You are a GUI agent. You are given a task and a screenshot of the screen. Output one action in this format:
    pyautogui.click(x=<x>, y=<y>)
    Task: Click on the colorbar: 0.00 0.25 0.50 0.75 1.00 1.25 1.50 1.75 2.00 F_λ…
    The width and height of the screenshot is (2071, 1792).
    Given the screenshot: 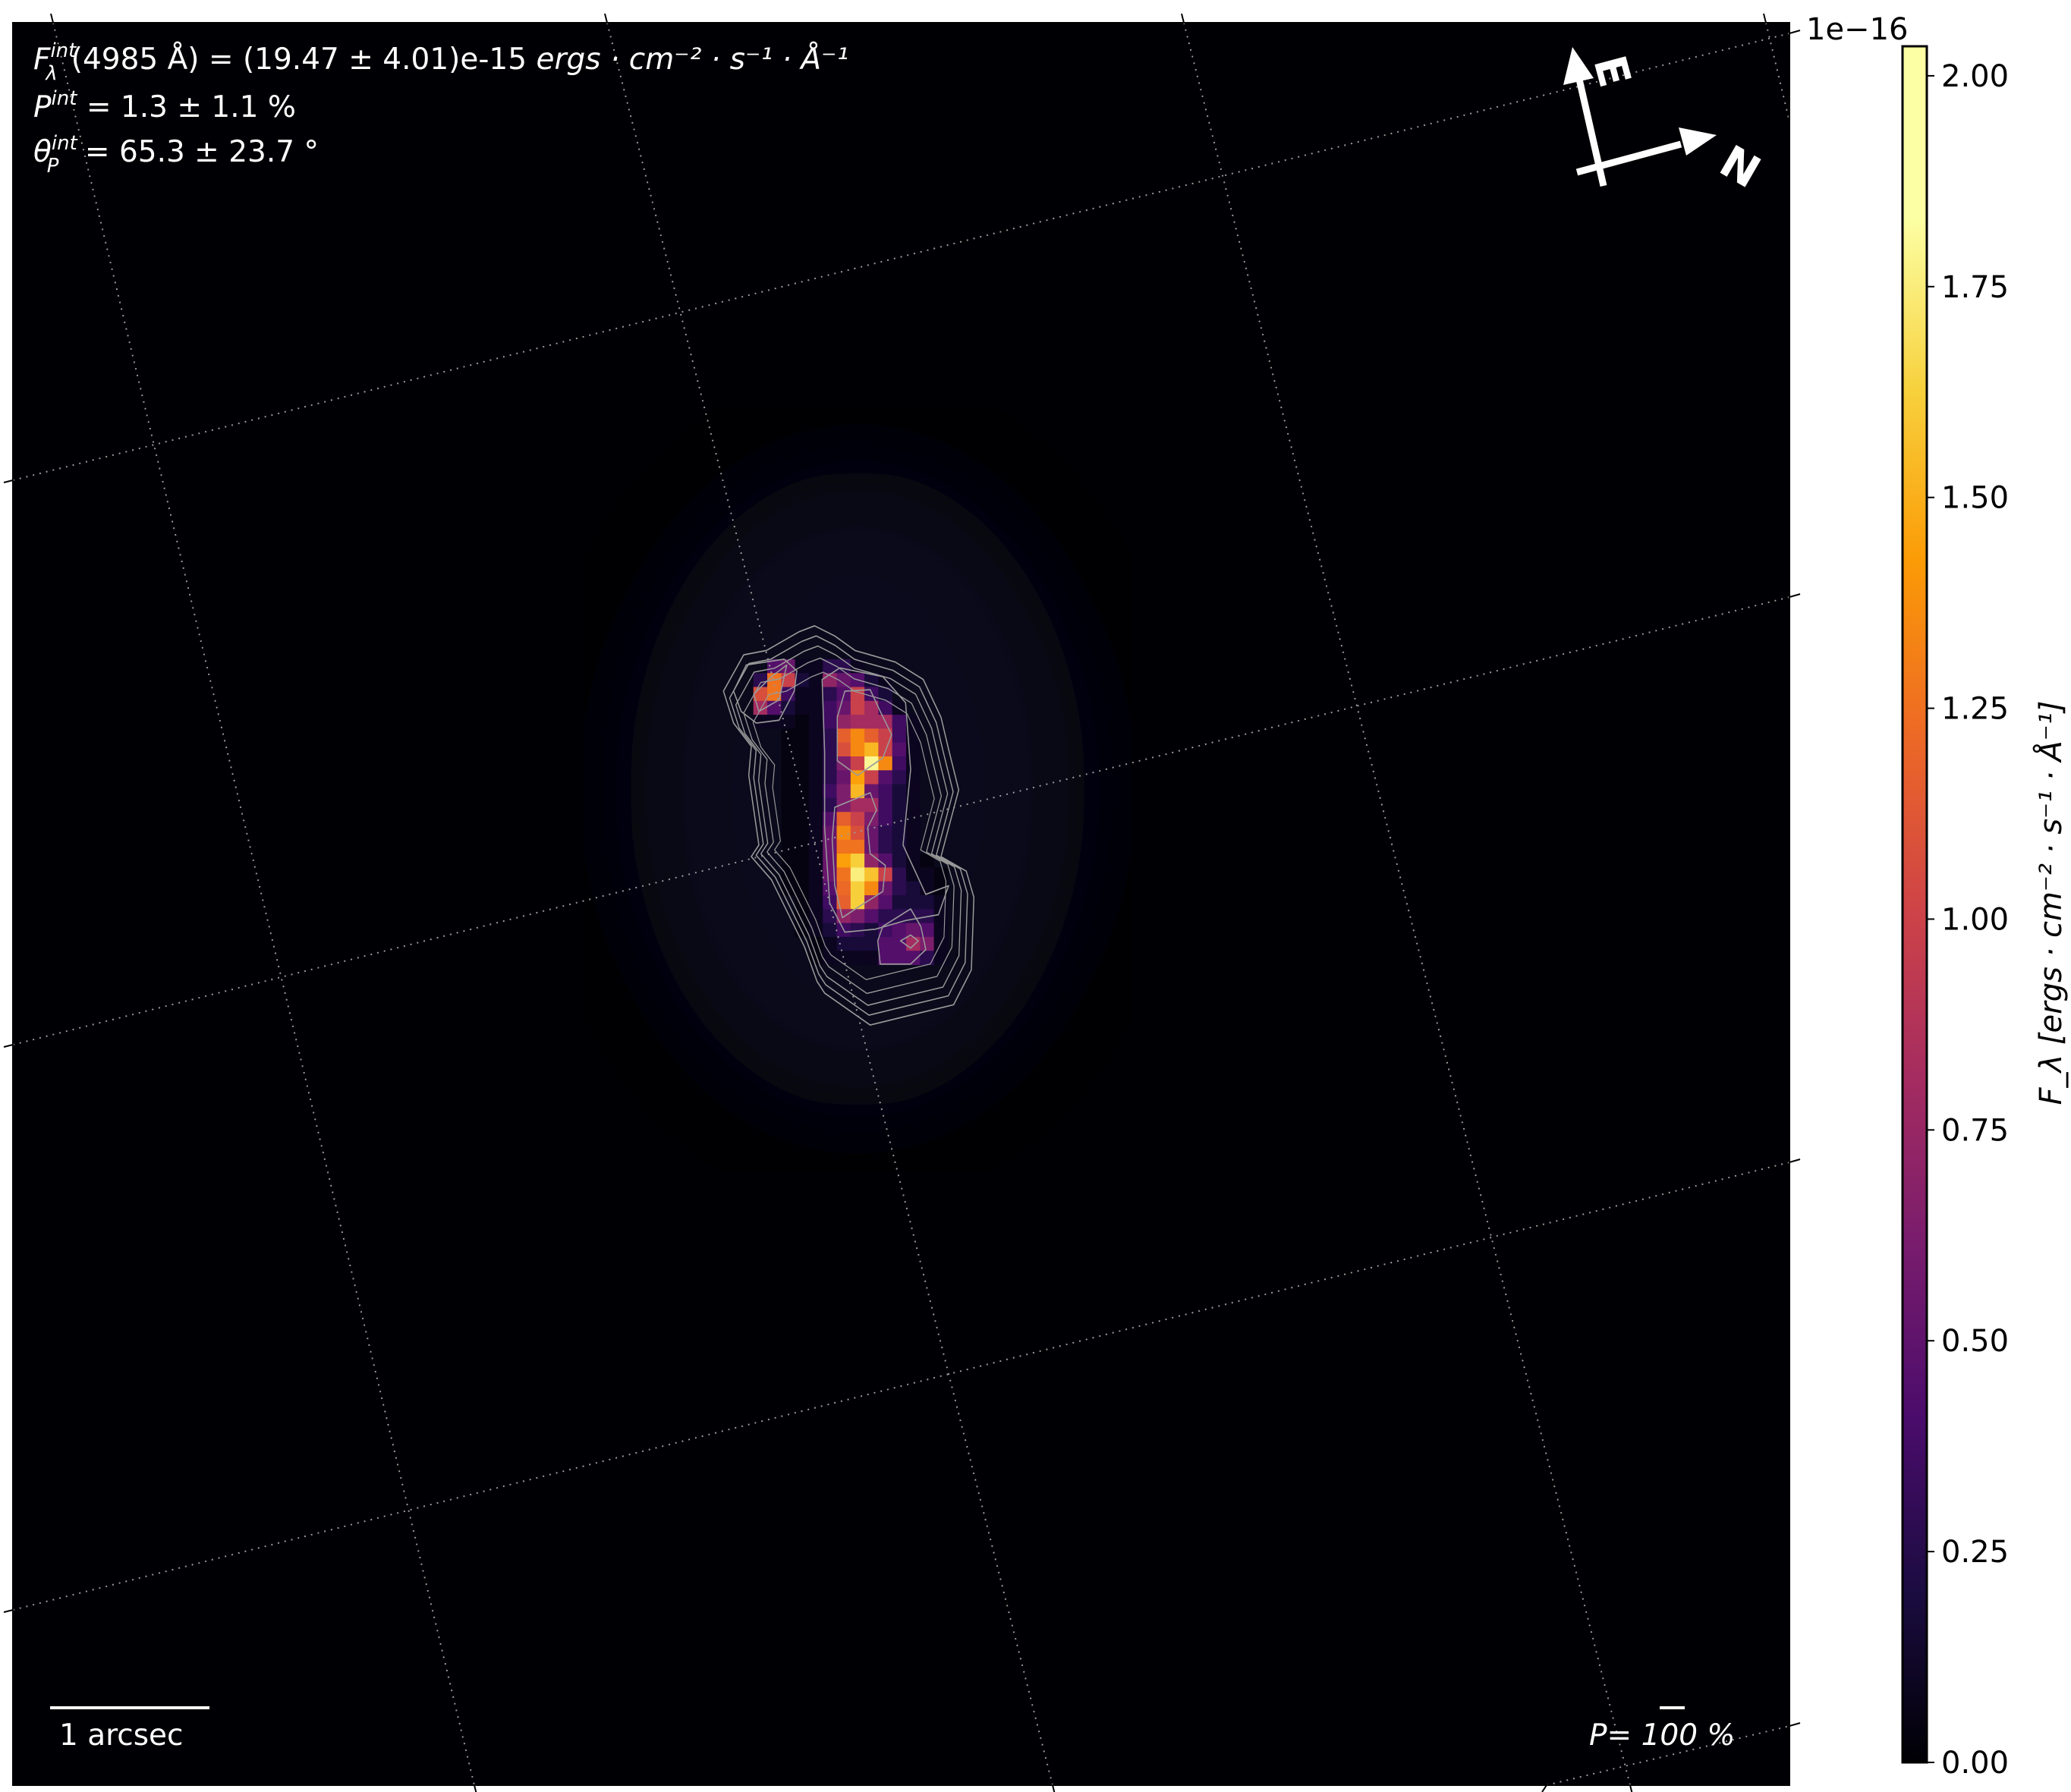 What is the action you would take?
    pyautogui.click(x=1985, y=913)
    